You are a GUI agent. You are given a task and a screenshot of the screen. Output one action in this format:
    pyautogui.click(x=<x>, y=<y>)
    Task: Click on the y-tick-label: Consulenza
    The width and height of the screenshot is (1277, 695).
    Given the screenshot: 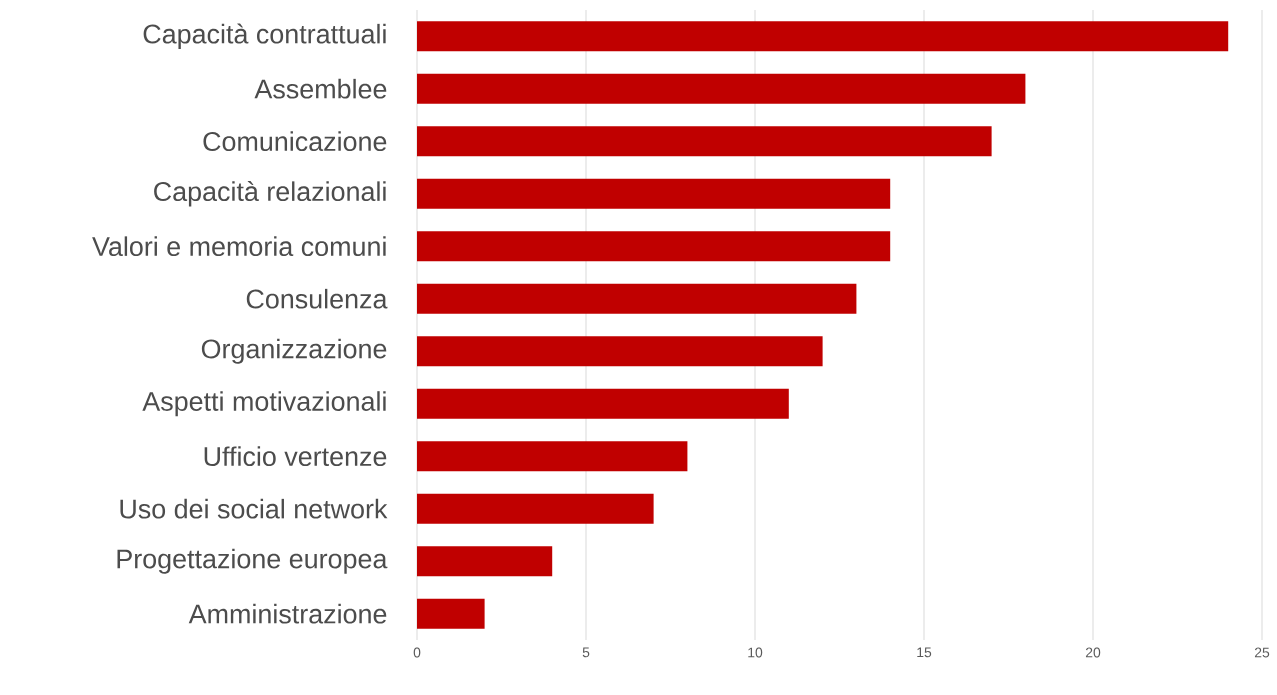 What is the action you would take?
    pyautogui.click(x=317, y=298)
    